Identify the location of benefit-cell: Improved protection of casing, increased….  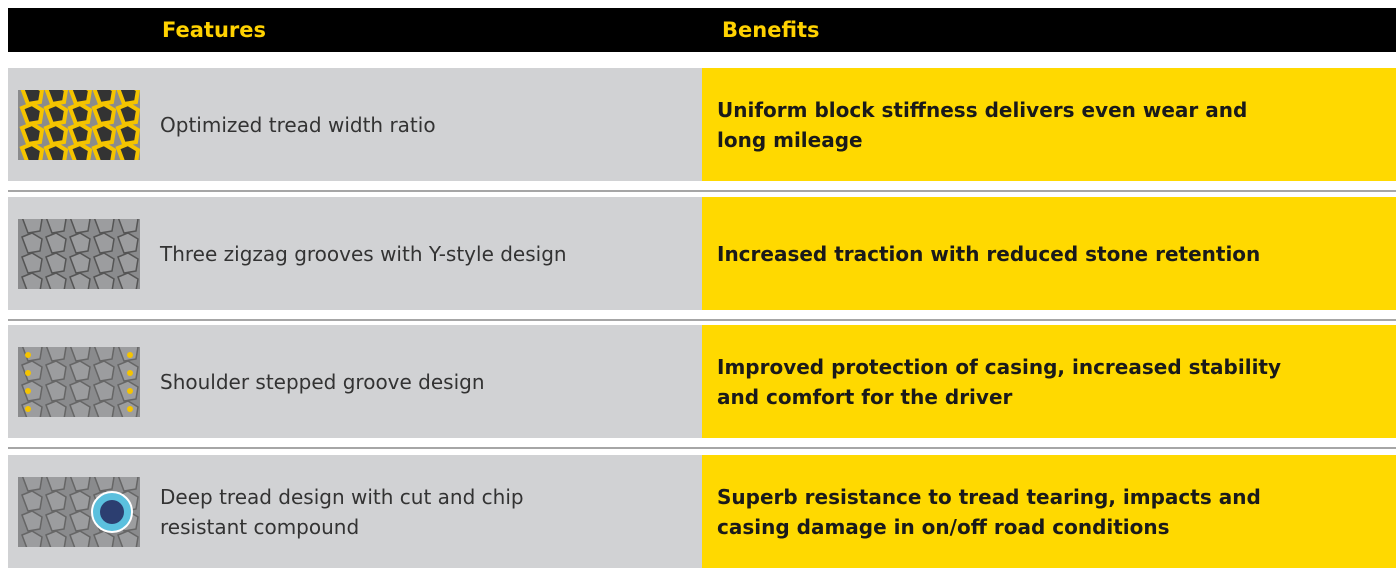
(1049, 381).